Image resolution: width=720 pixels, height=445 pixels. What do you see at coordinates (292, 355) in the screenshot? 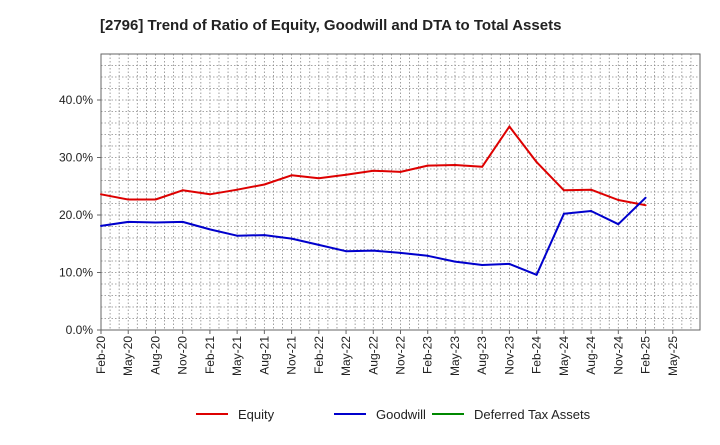
I see `x-tick-label: Nov-21` at bounding box center [292, 355].